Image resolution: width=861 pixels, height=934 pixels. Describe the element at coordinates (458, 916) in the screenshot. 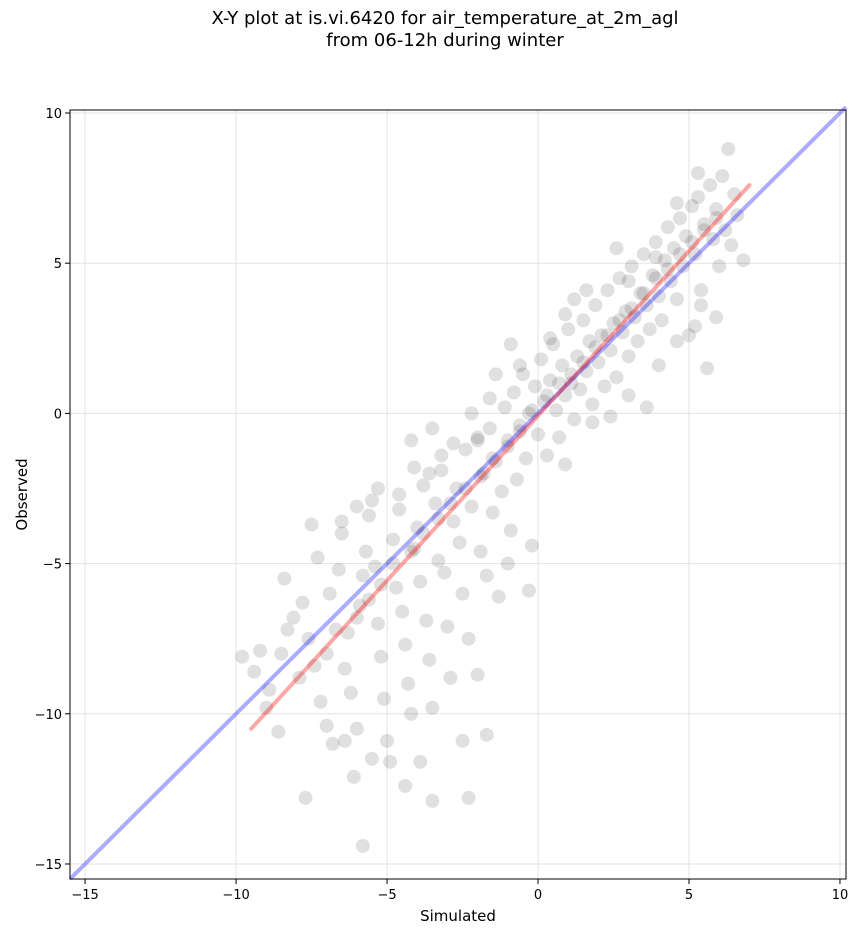

I see `x-axis-label: Simulated` at that location.